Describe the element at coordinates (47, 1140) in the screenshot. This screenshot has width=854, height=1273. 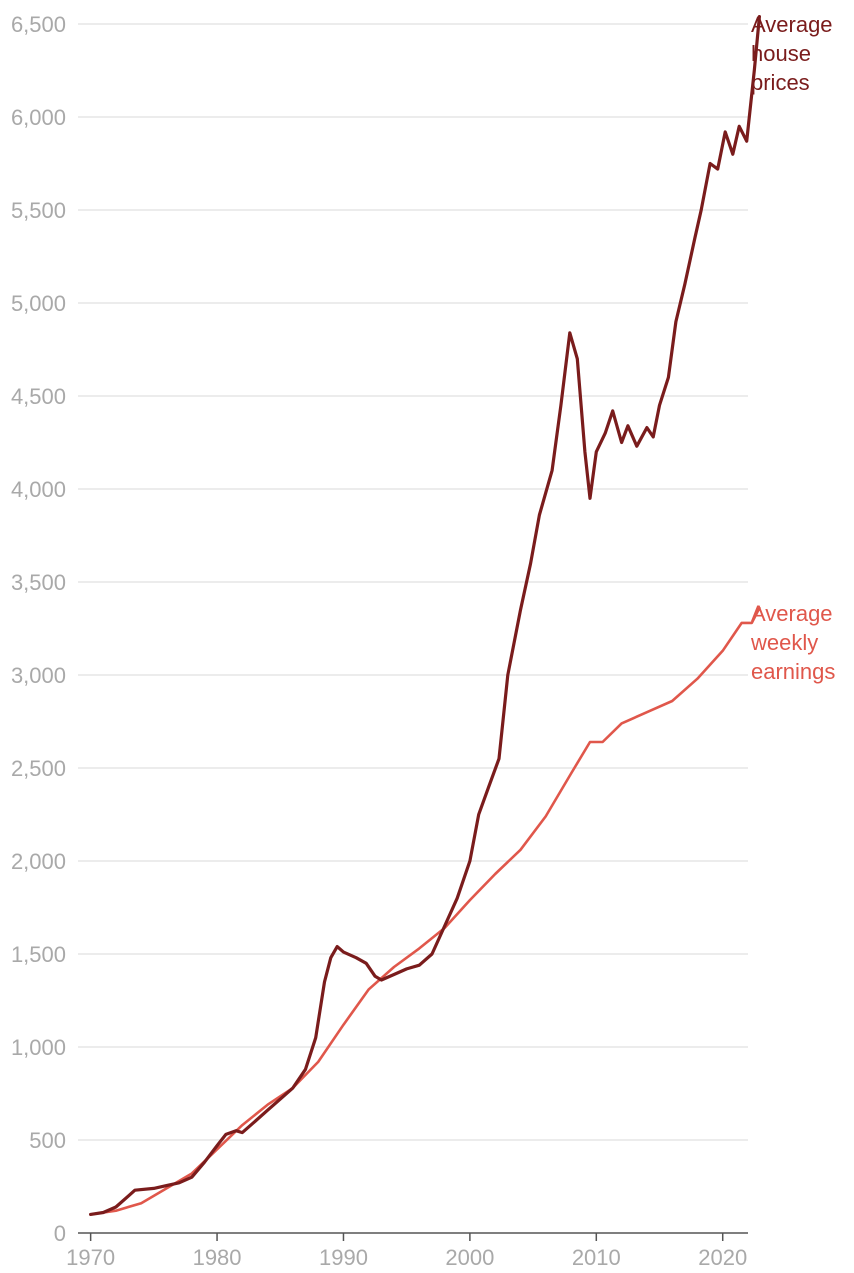
I see `y-tick-label: 500` at that location.